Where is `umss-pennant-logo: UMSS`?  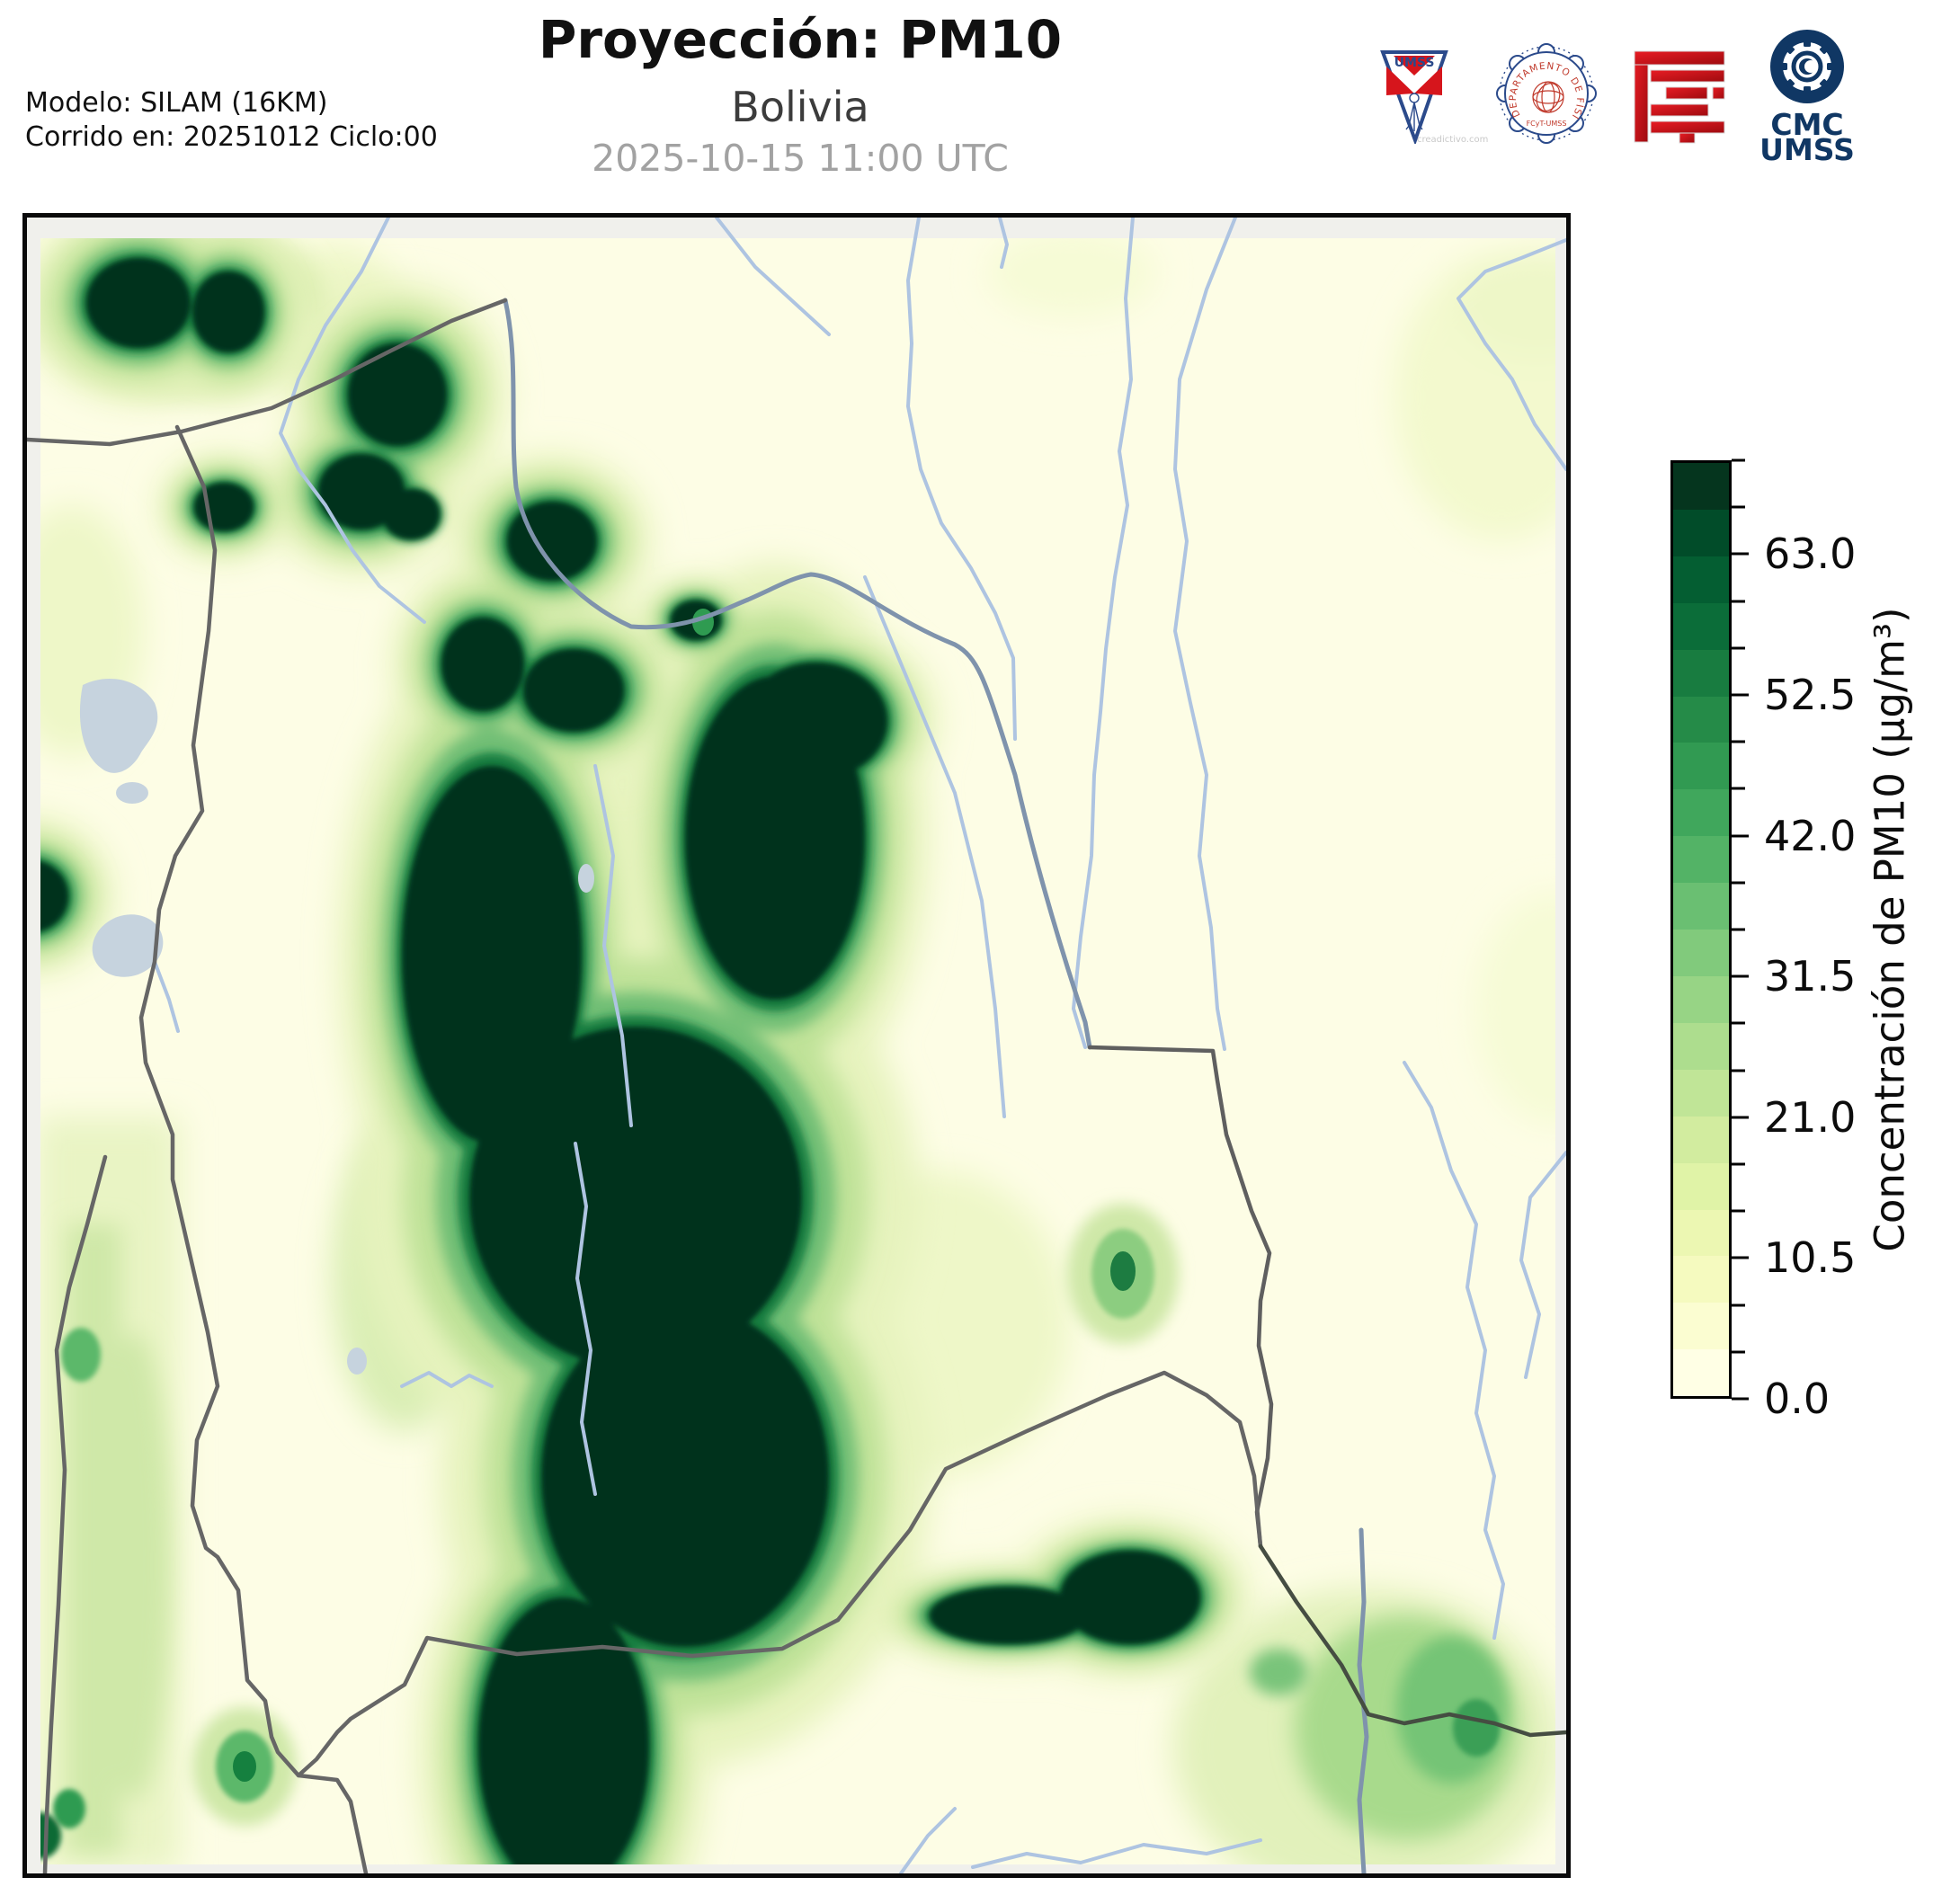
umss-pennant-logo: UMSS is located at coordinates (1414, 96).